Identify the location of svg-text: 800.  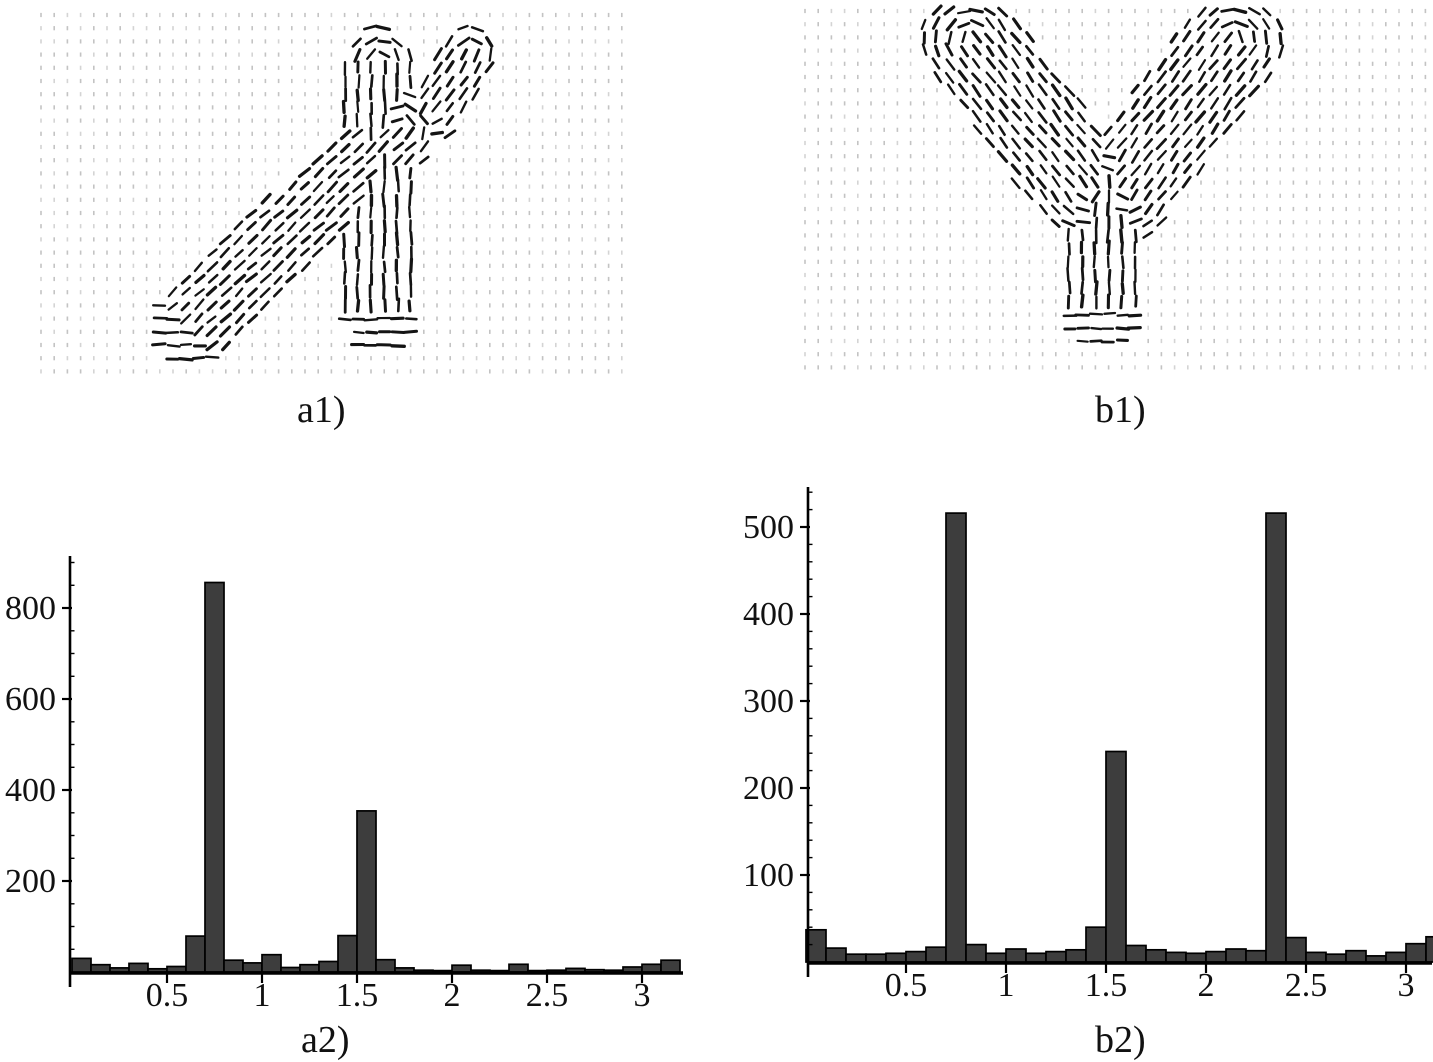
(30, 608).